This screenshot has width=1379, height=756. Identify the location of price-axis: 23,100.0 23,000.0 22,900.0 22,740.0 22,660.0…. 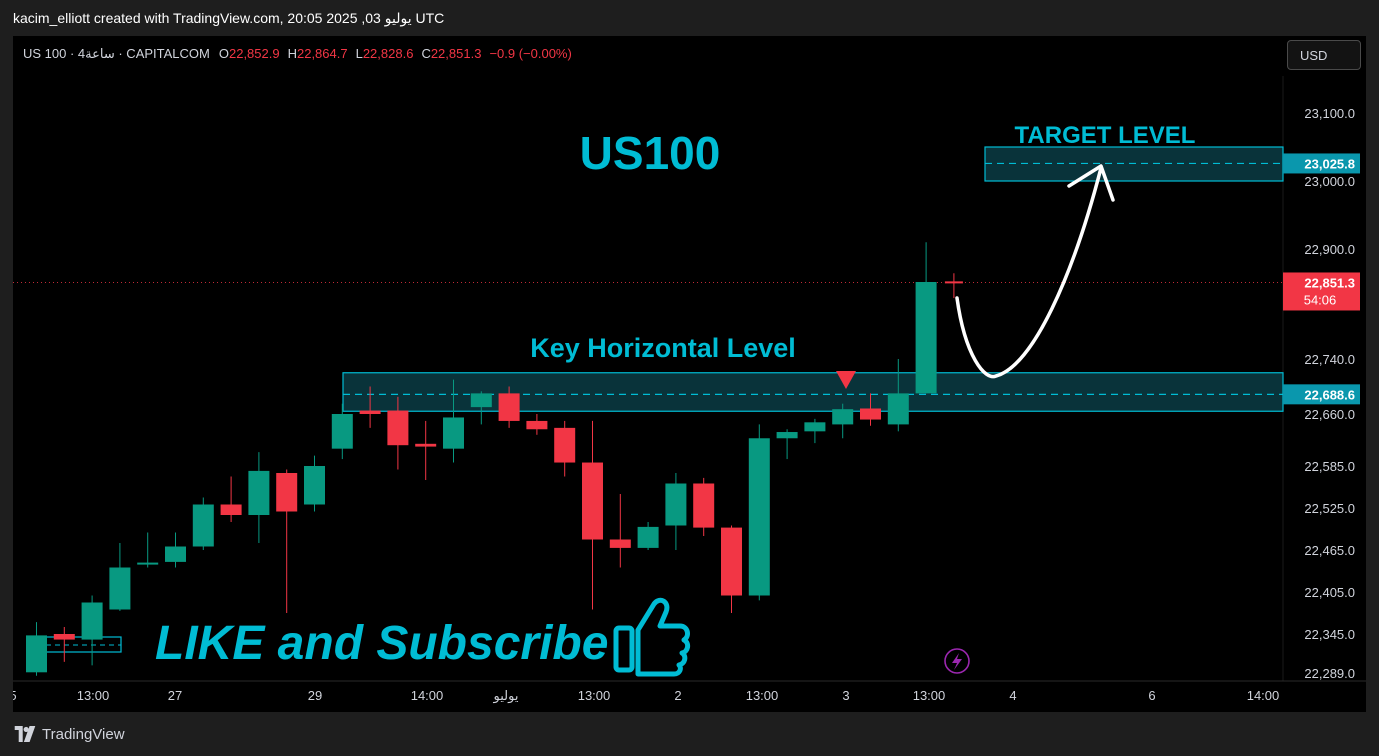
(1321, 393).